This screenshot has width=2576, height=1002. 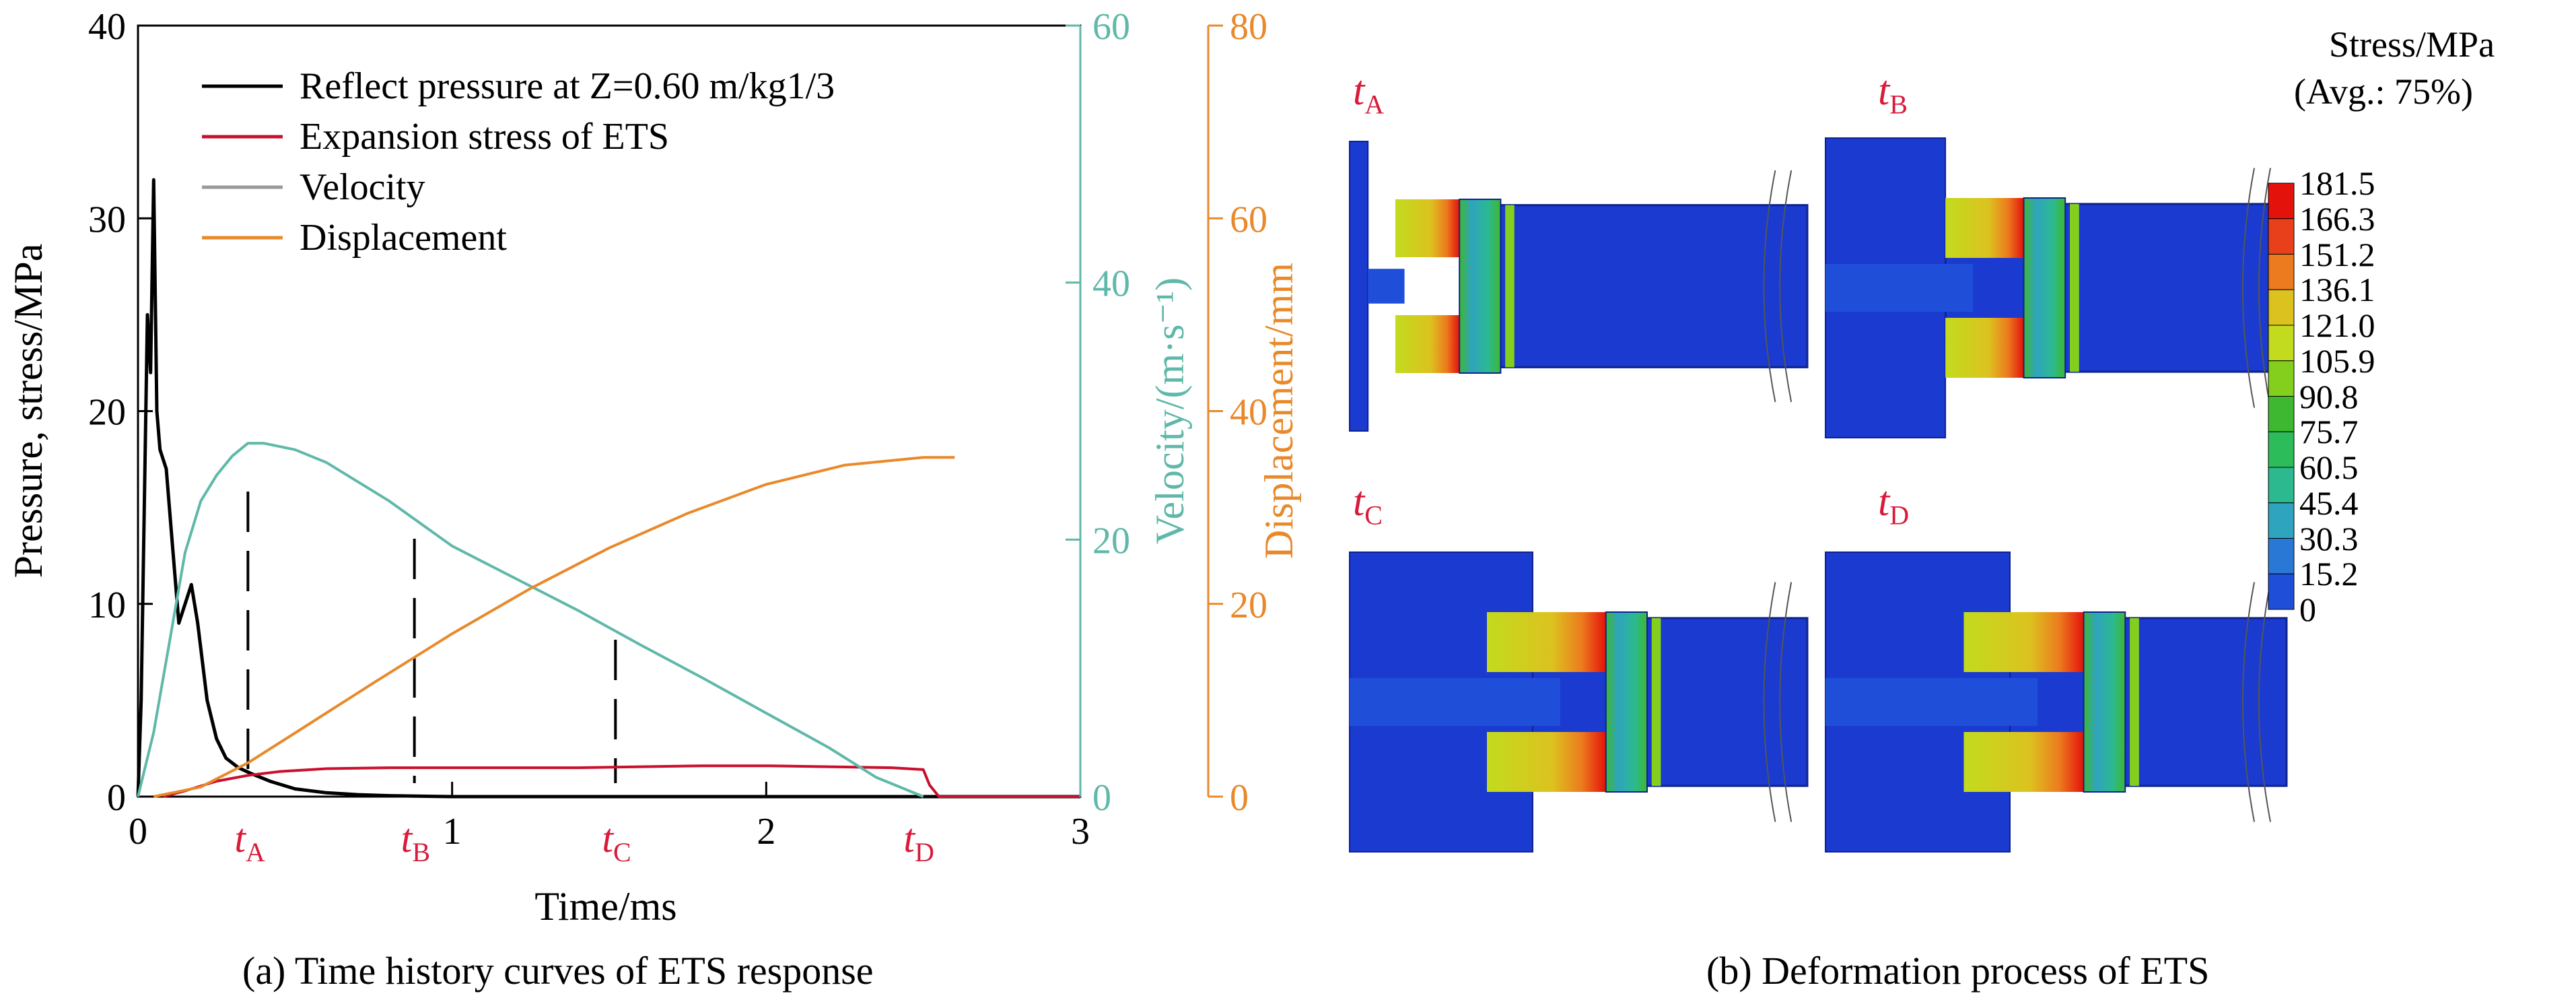 I want to click on y-tick-label-velocity: 0, so click(x=1101, y=798).